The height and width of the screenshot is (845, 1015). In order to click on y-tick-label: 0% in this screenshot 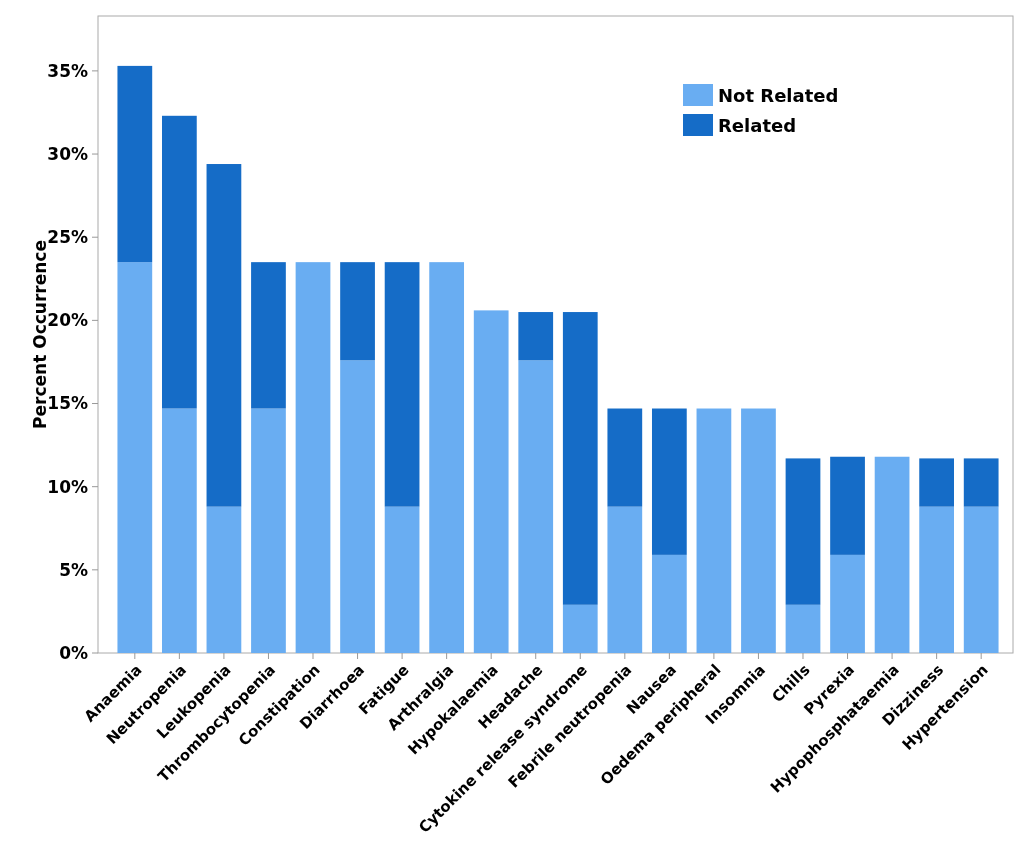, I will do `click(73, 652)`.